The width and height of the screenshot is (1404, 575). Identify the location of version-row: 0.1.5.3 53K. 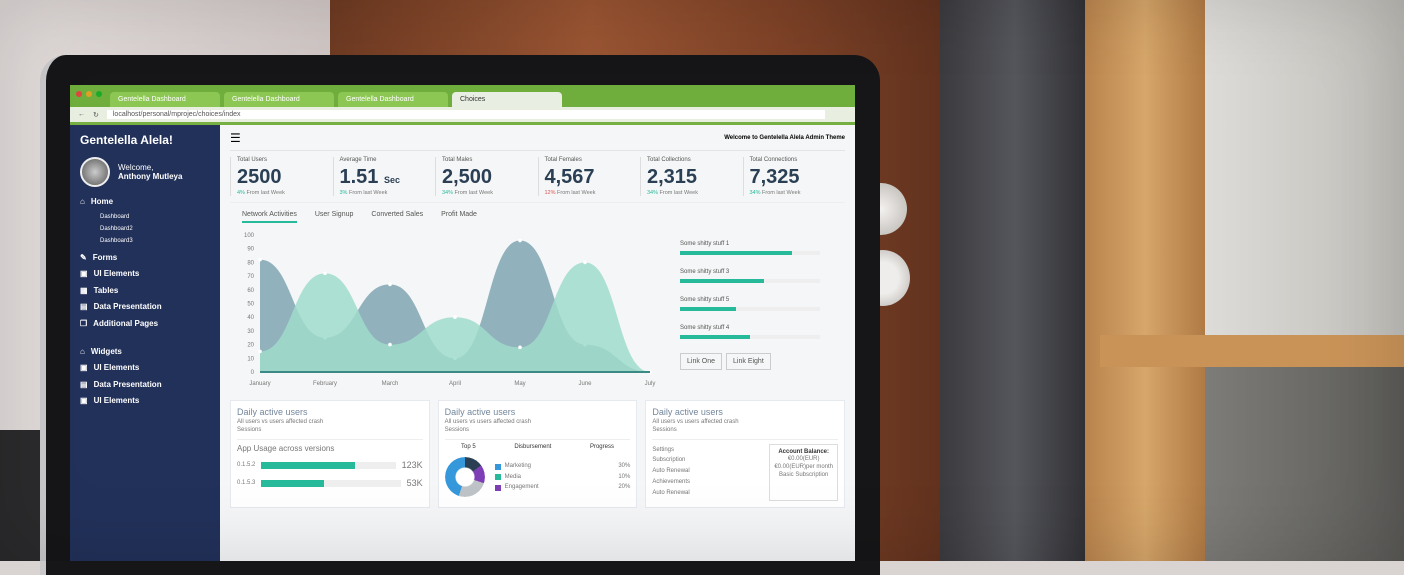
(330, 482).